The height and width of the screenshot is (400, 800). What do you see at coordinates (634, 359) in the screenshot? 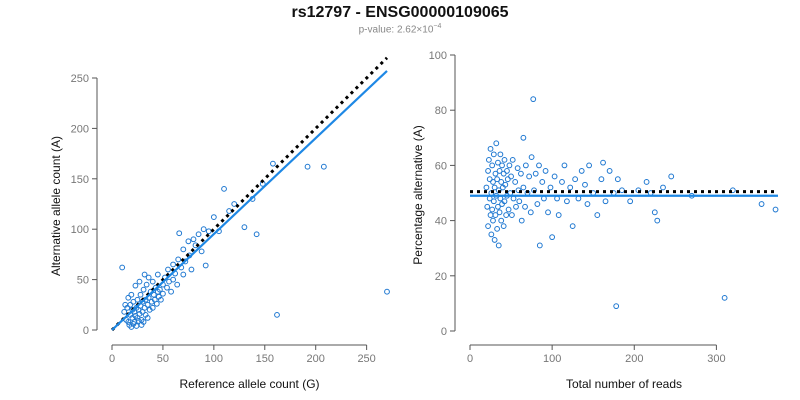
I see `right-x-tick-label: 200` at bounding box center [634, 359].